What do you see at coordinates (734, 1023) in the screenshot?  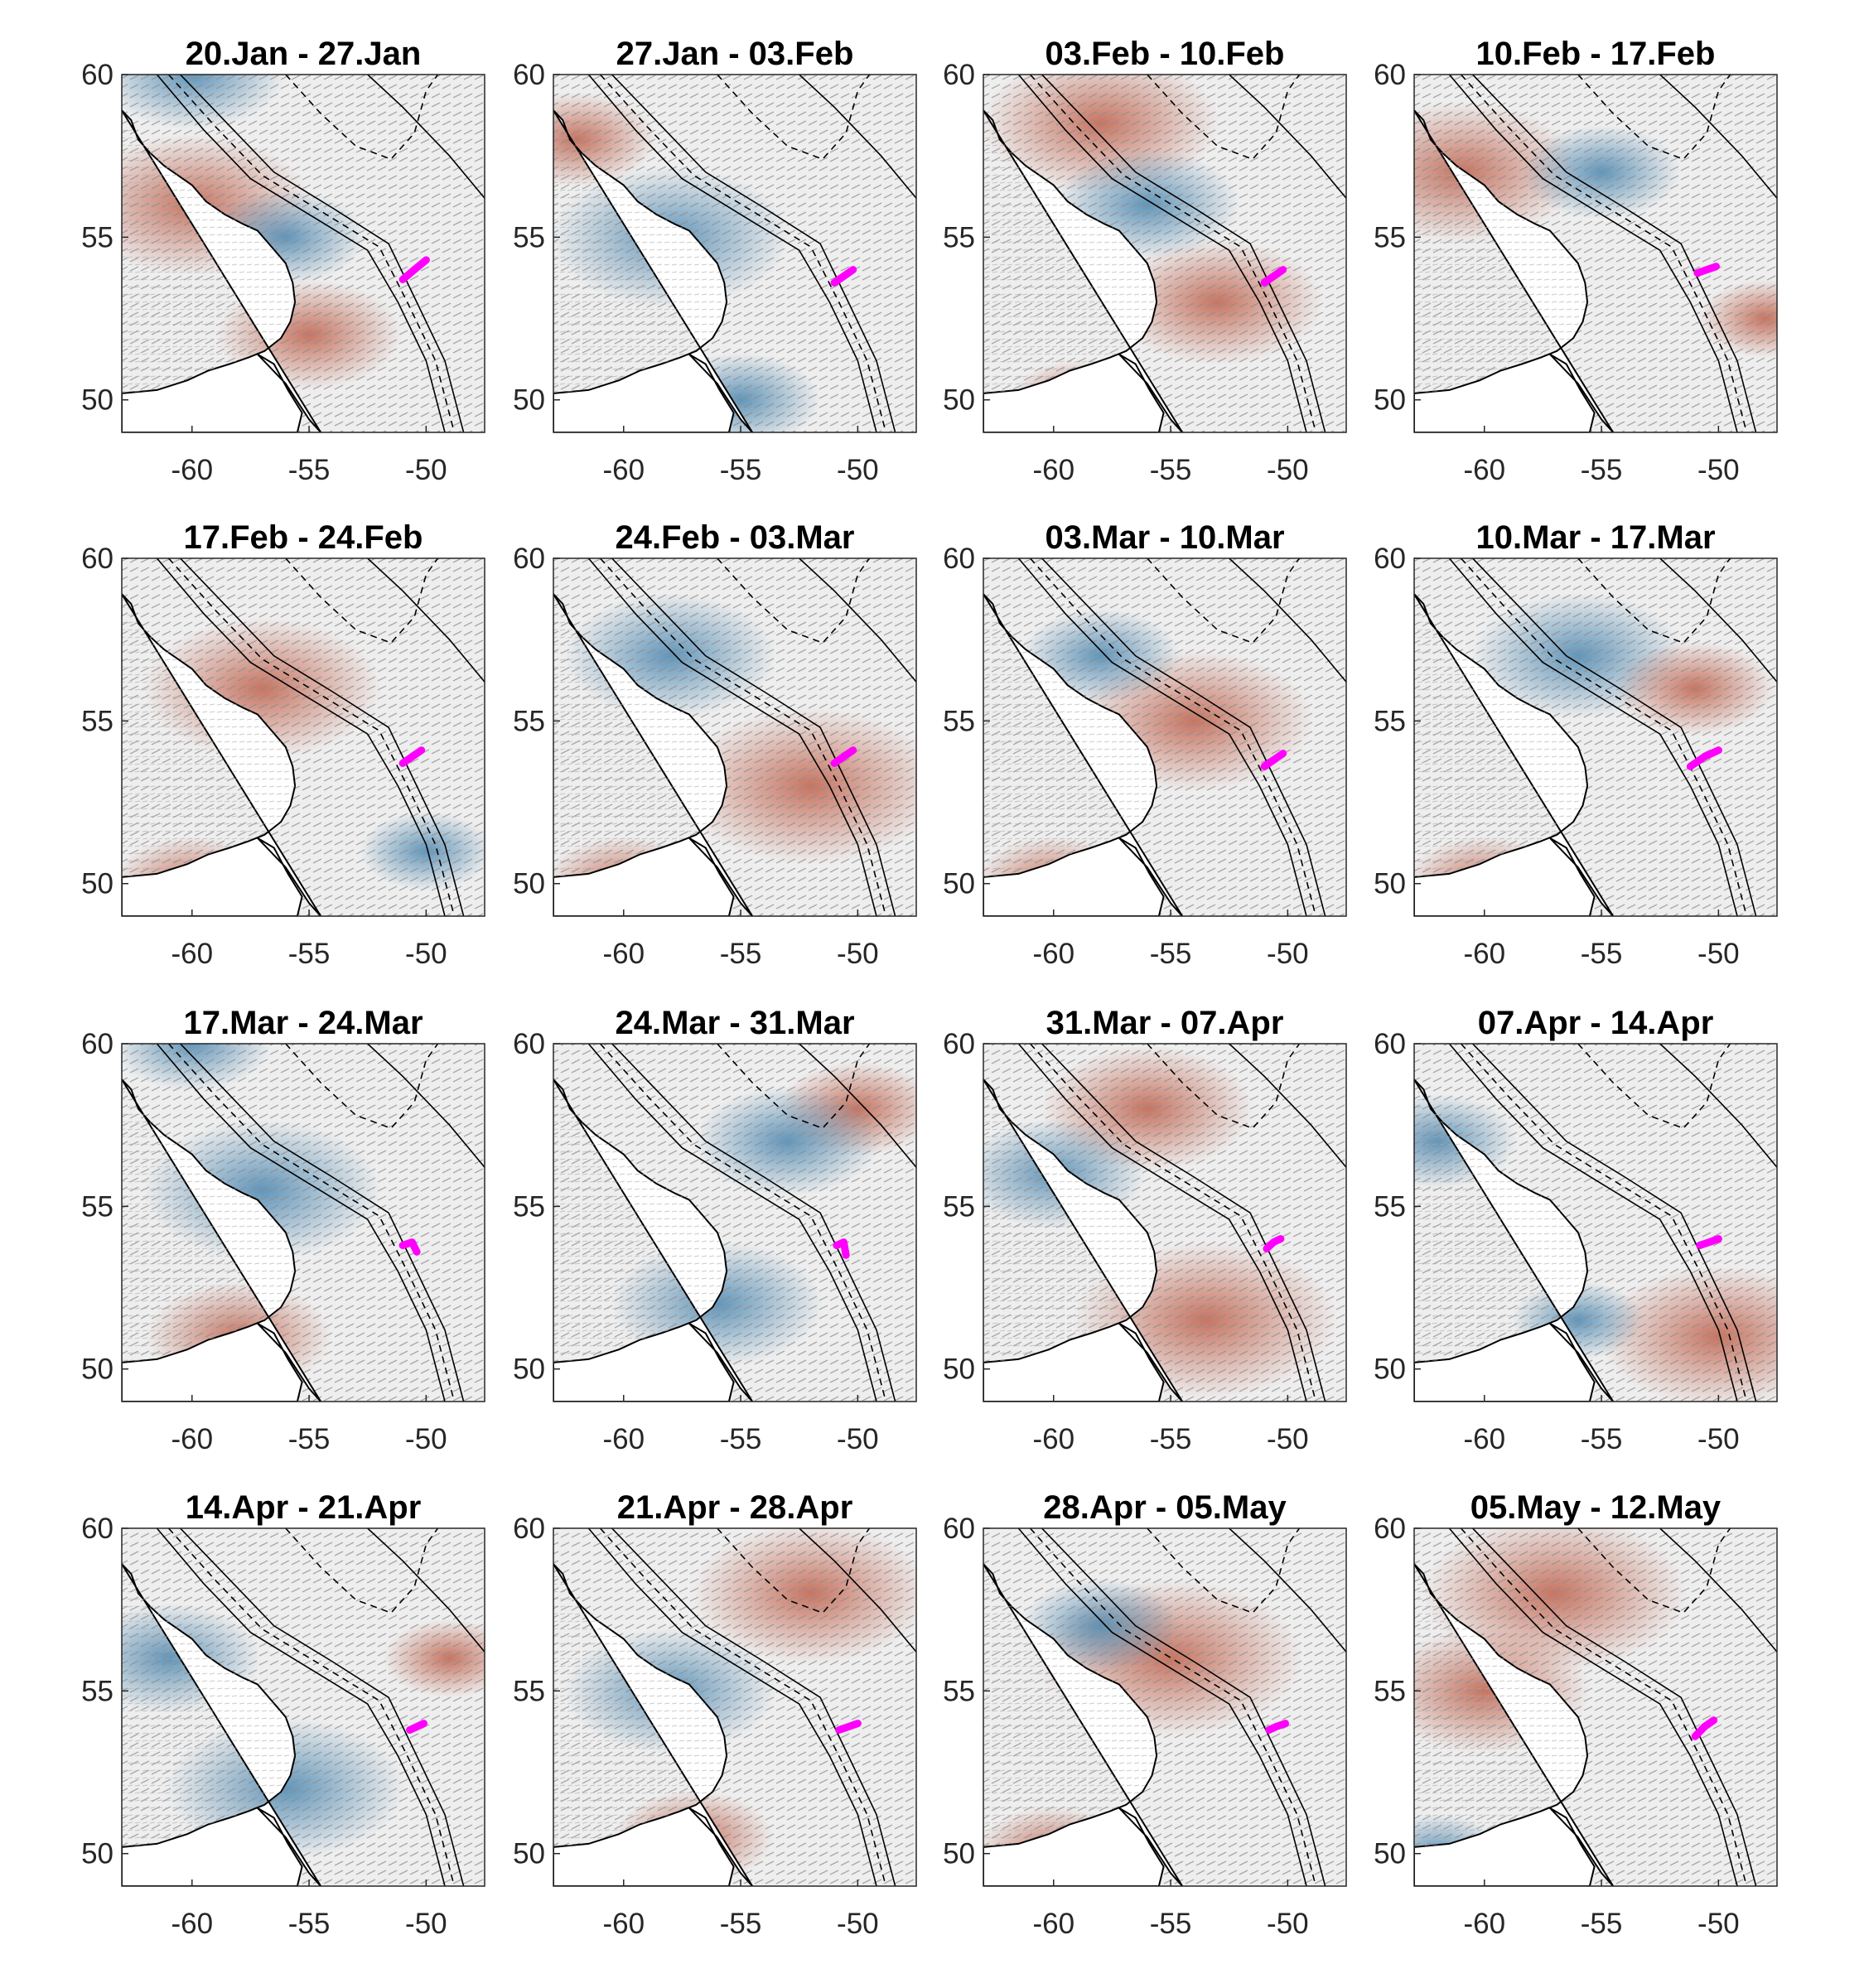 I see `panel-title: 24.Mar - 31.Mar` at bounding box center [734, 1023].